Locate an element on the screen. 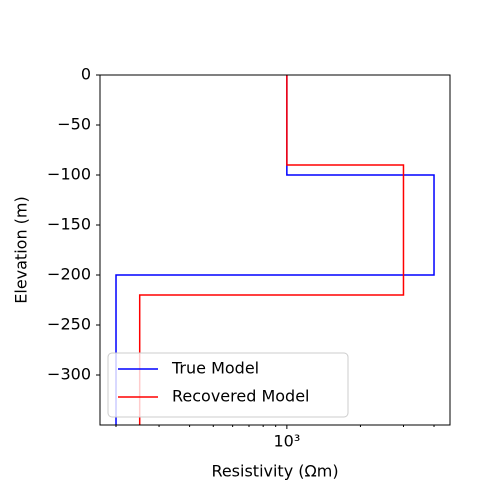  y-tick-label: −100 is located at coordinates (69, 174).